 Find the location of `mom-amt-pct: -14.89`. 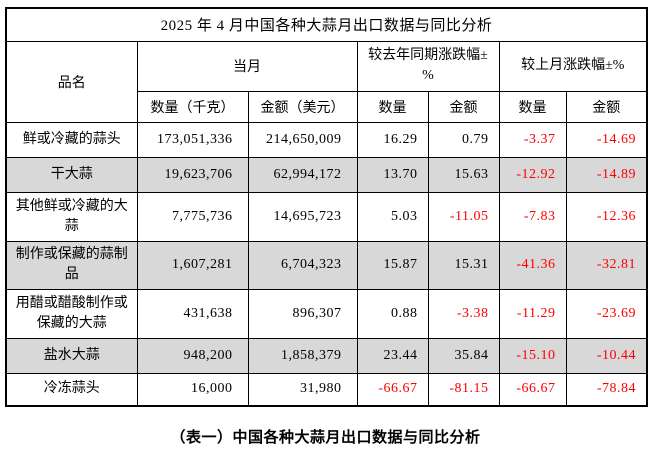

mom-amt-pct: -14.89 is located at coordinates (606, 174).